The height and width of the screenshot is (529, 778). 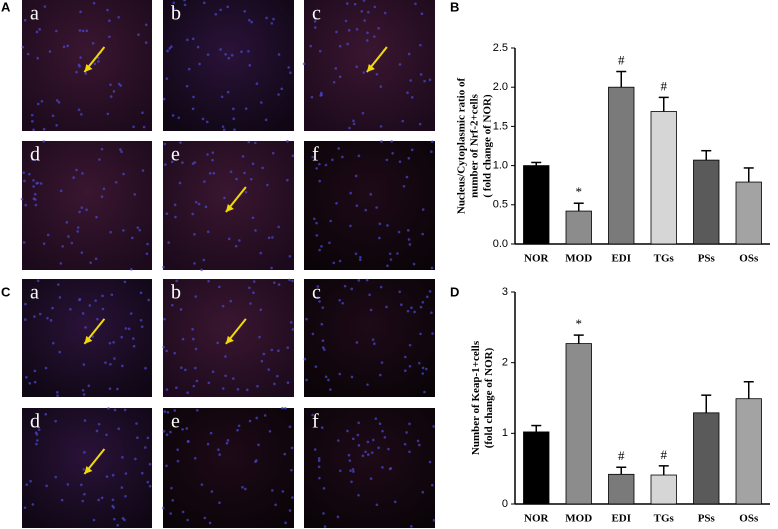 What do you see at coordinates (621, 519) in the screenshot?
I see `x-tick-label: EDI` at bounding box center [621, 519].